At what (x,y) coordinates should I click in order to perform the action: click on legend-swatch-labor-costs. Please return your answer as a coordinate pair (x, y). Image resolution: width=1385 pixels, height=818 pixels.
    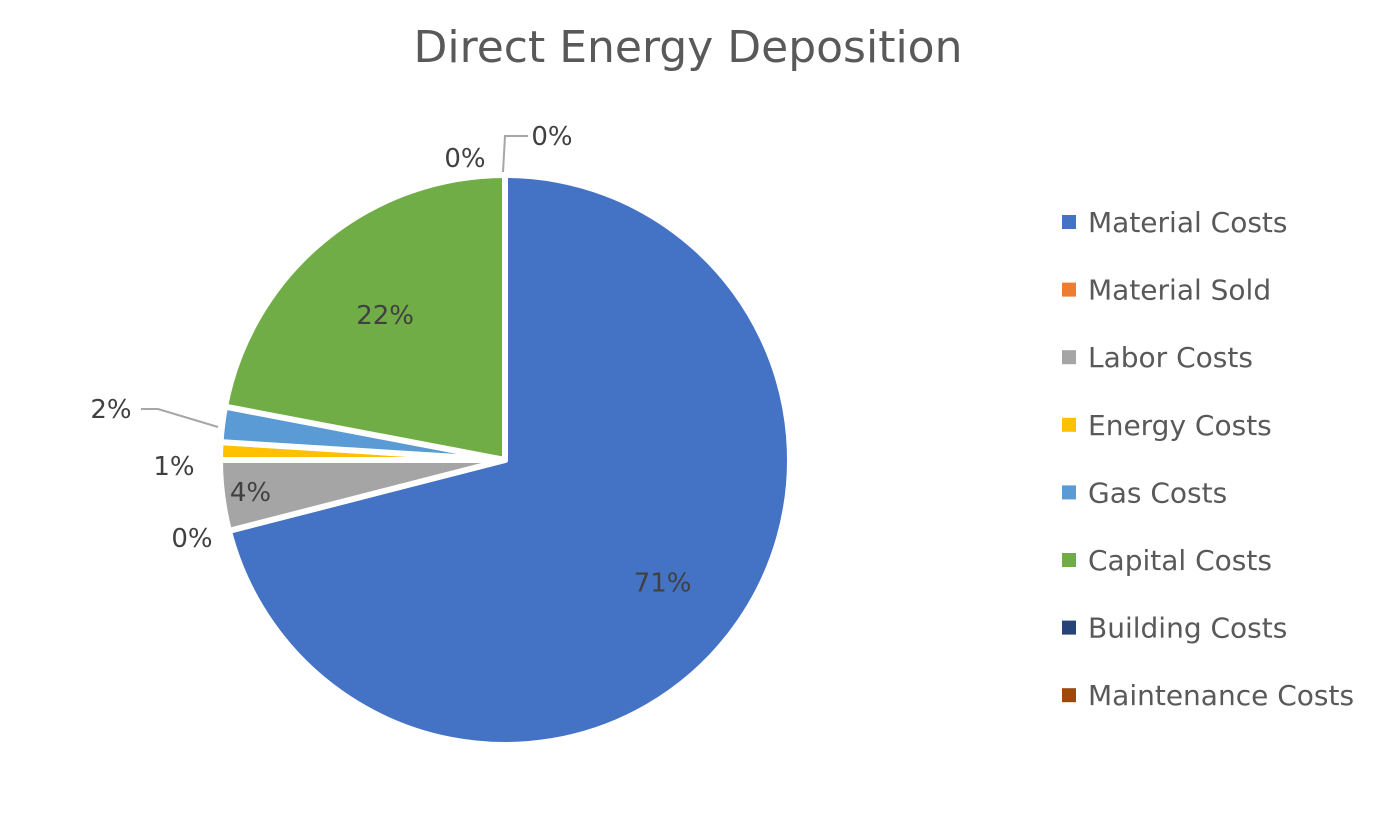
    Looking at the image, I should click on (1069, 357).